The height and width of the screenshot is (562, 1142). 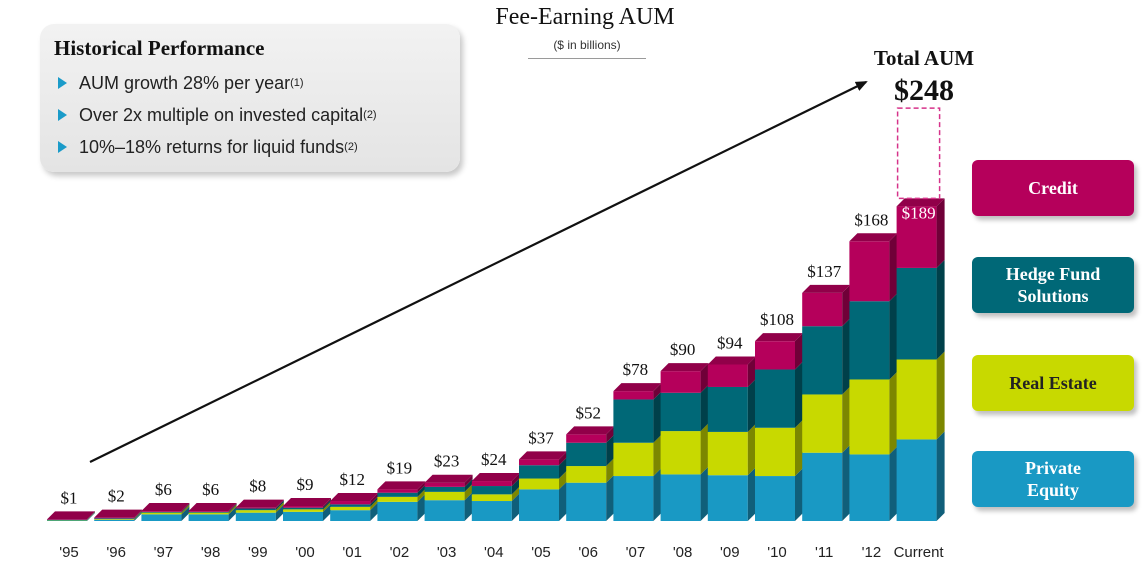 I want to click on x-tick-label: '01, so click(x=352, y=552).